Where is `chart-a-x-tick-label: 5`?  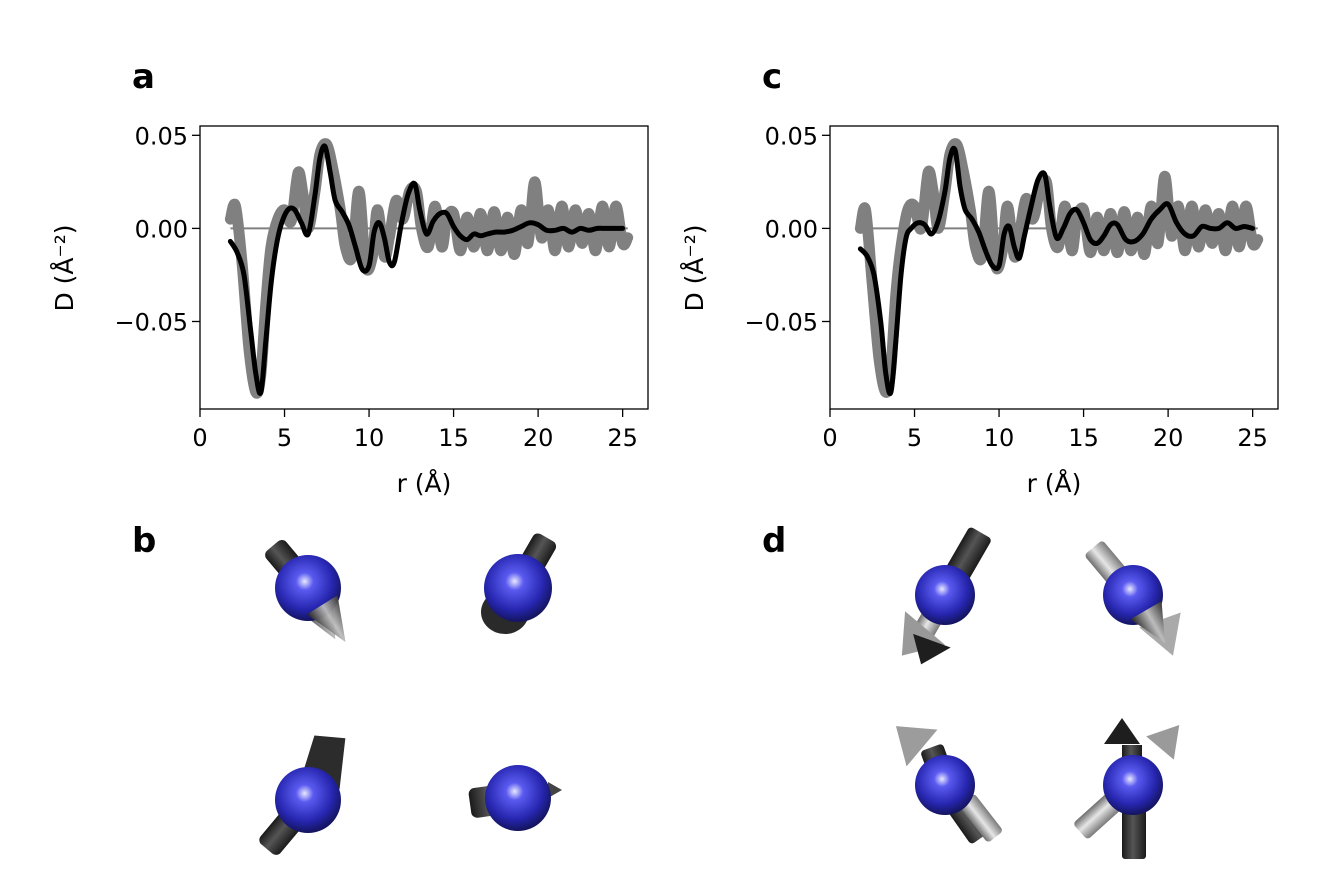
chart-a-x-tick-label: 5 is located at coordinates (284, 438).